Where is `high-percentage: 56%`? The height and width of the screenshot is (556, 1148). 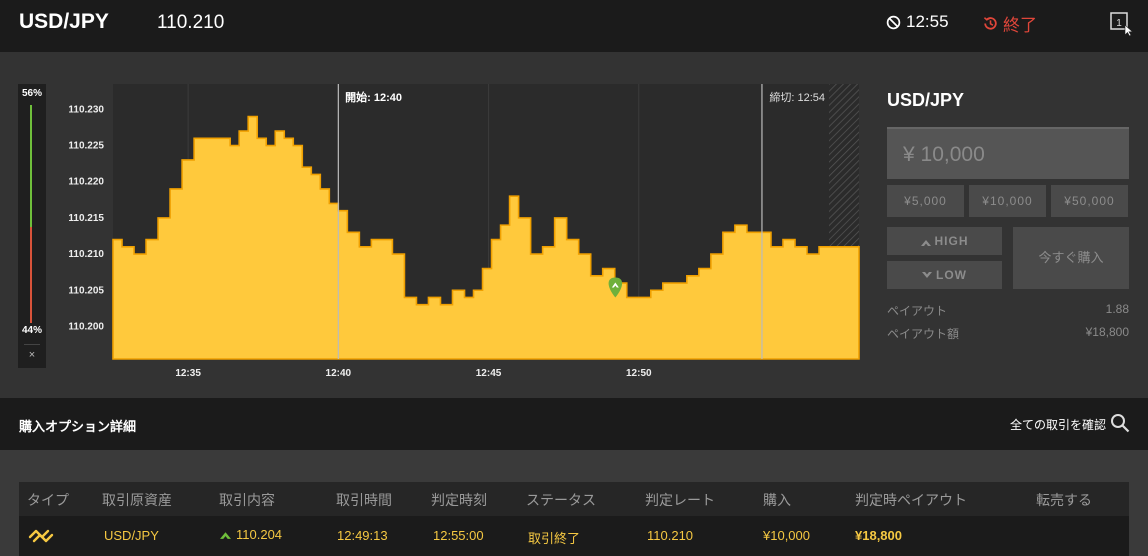
high-percentage: 56% is located at coordinates (31, 93).